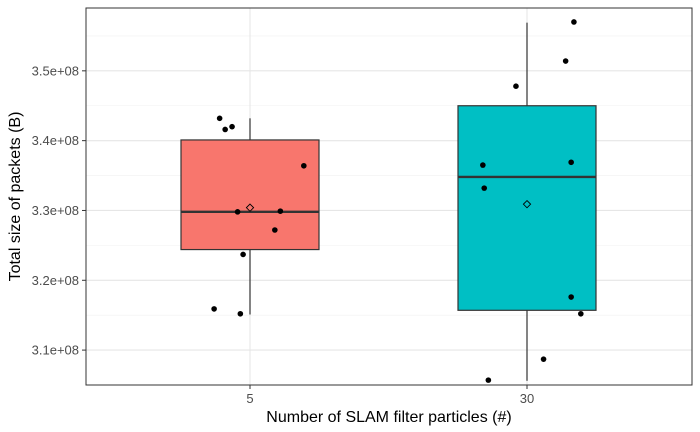  What do you see at coordinates (388, 417) in the screenshot?
I see `x-axis-title: Number of SLAM filter particles (#)` at bounding box center [388, 417].